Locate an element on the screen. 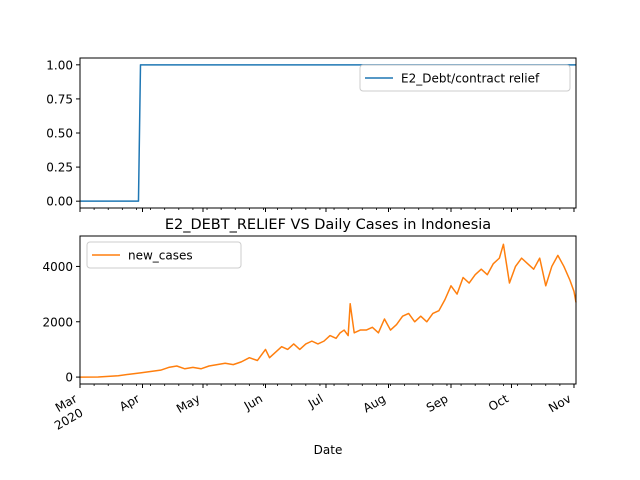 The image size is (640, 480). top-legend-box is located at coordinates (465, 78).